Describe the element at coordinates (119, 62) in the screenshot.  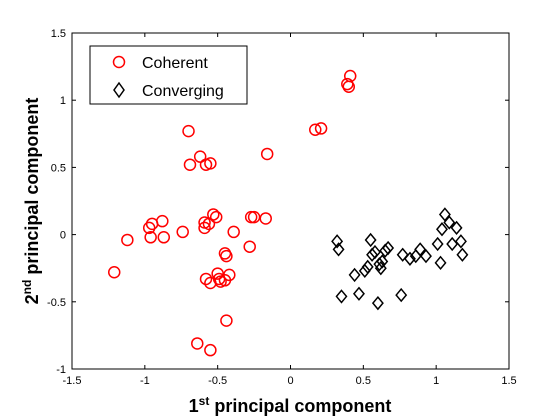
I see `legend-coherent-marker` at that location.